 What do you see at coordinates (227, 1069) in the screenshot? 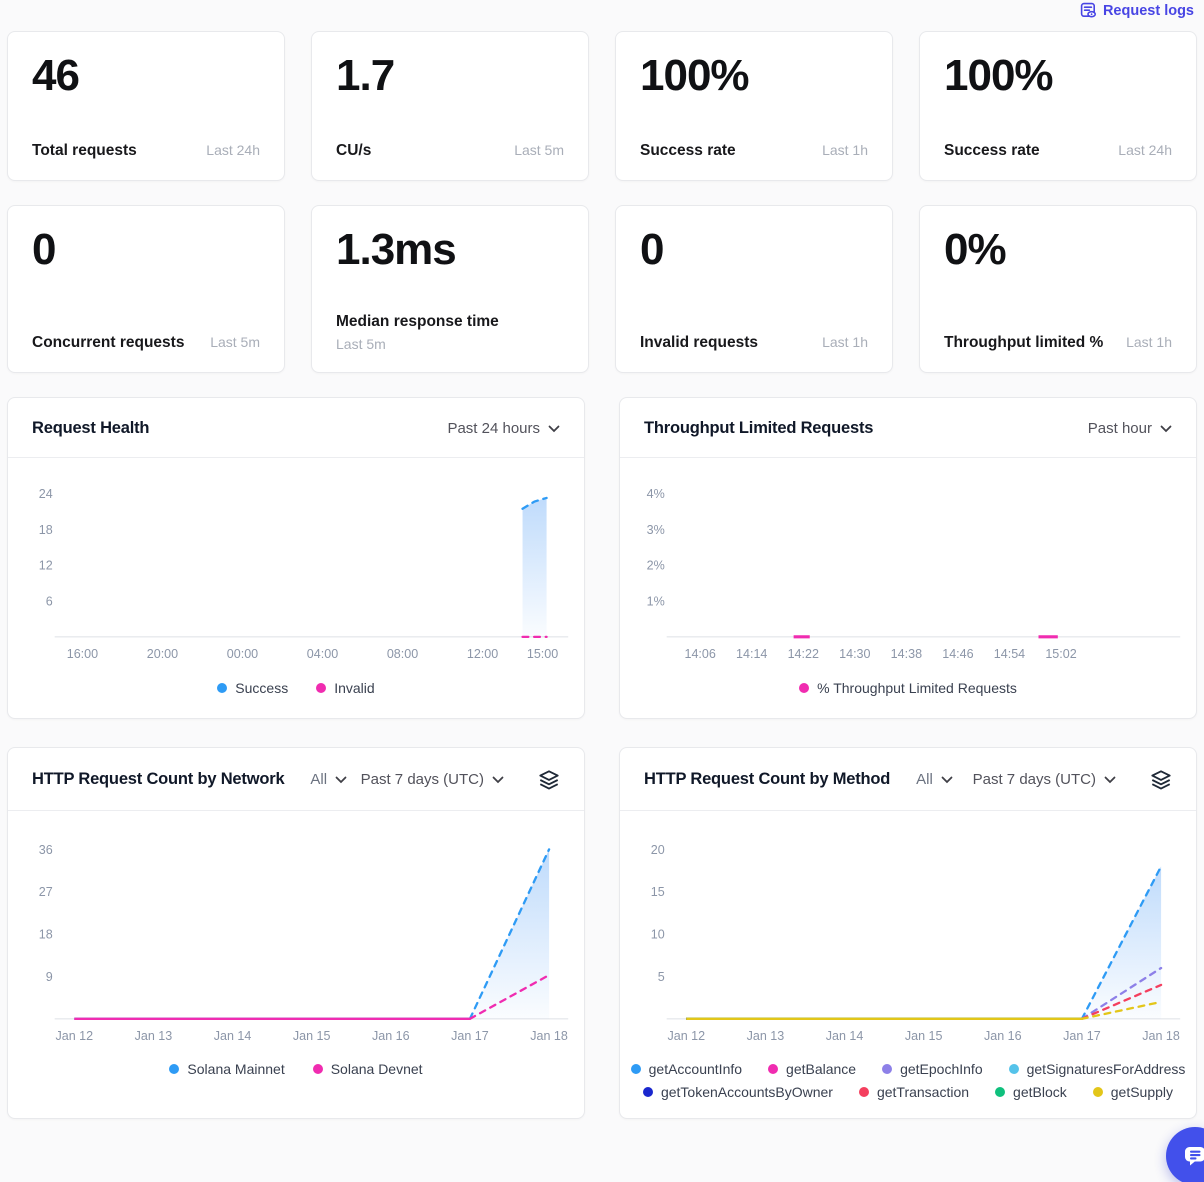
I see `legend-item: Solana Mainnet` at bounding box center [227, 1069].